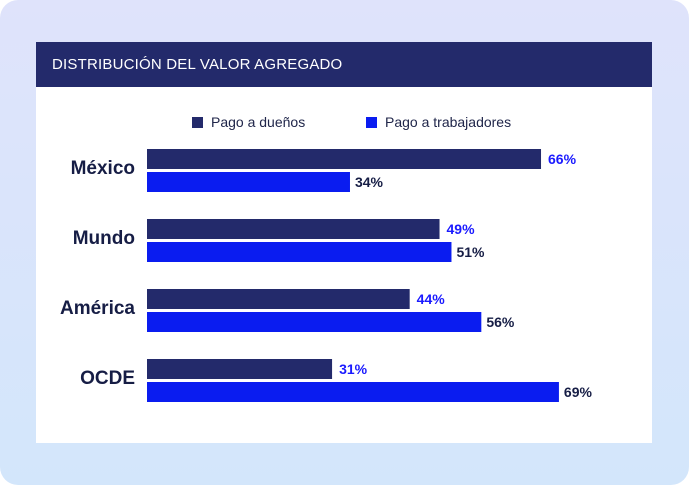 The width and height of the screenshot is (689, 485). What do you see at coordinates (344, 159) in the screenshot?
I see `bar-pago-a-duenos-mexico` at bounding box center [344, 159].